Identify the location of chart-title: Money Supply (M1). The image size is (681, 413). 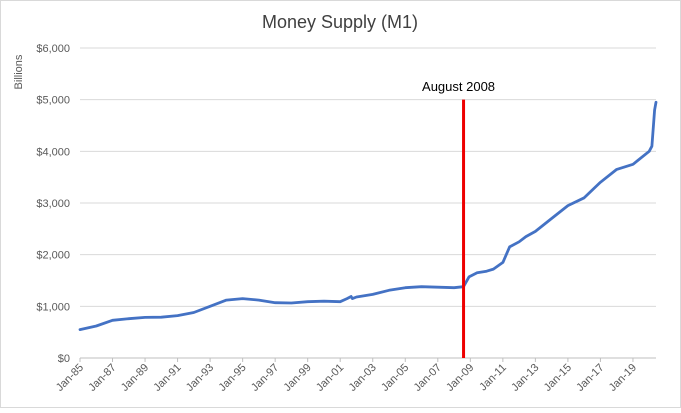
(340, 22).